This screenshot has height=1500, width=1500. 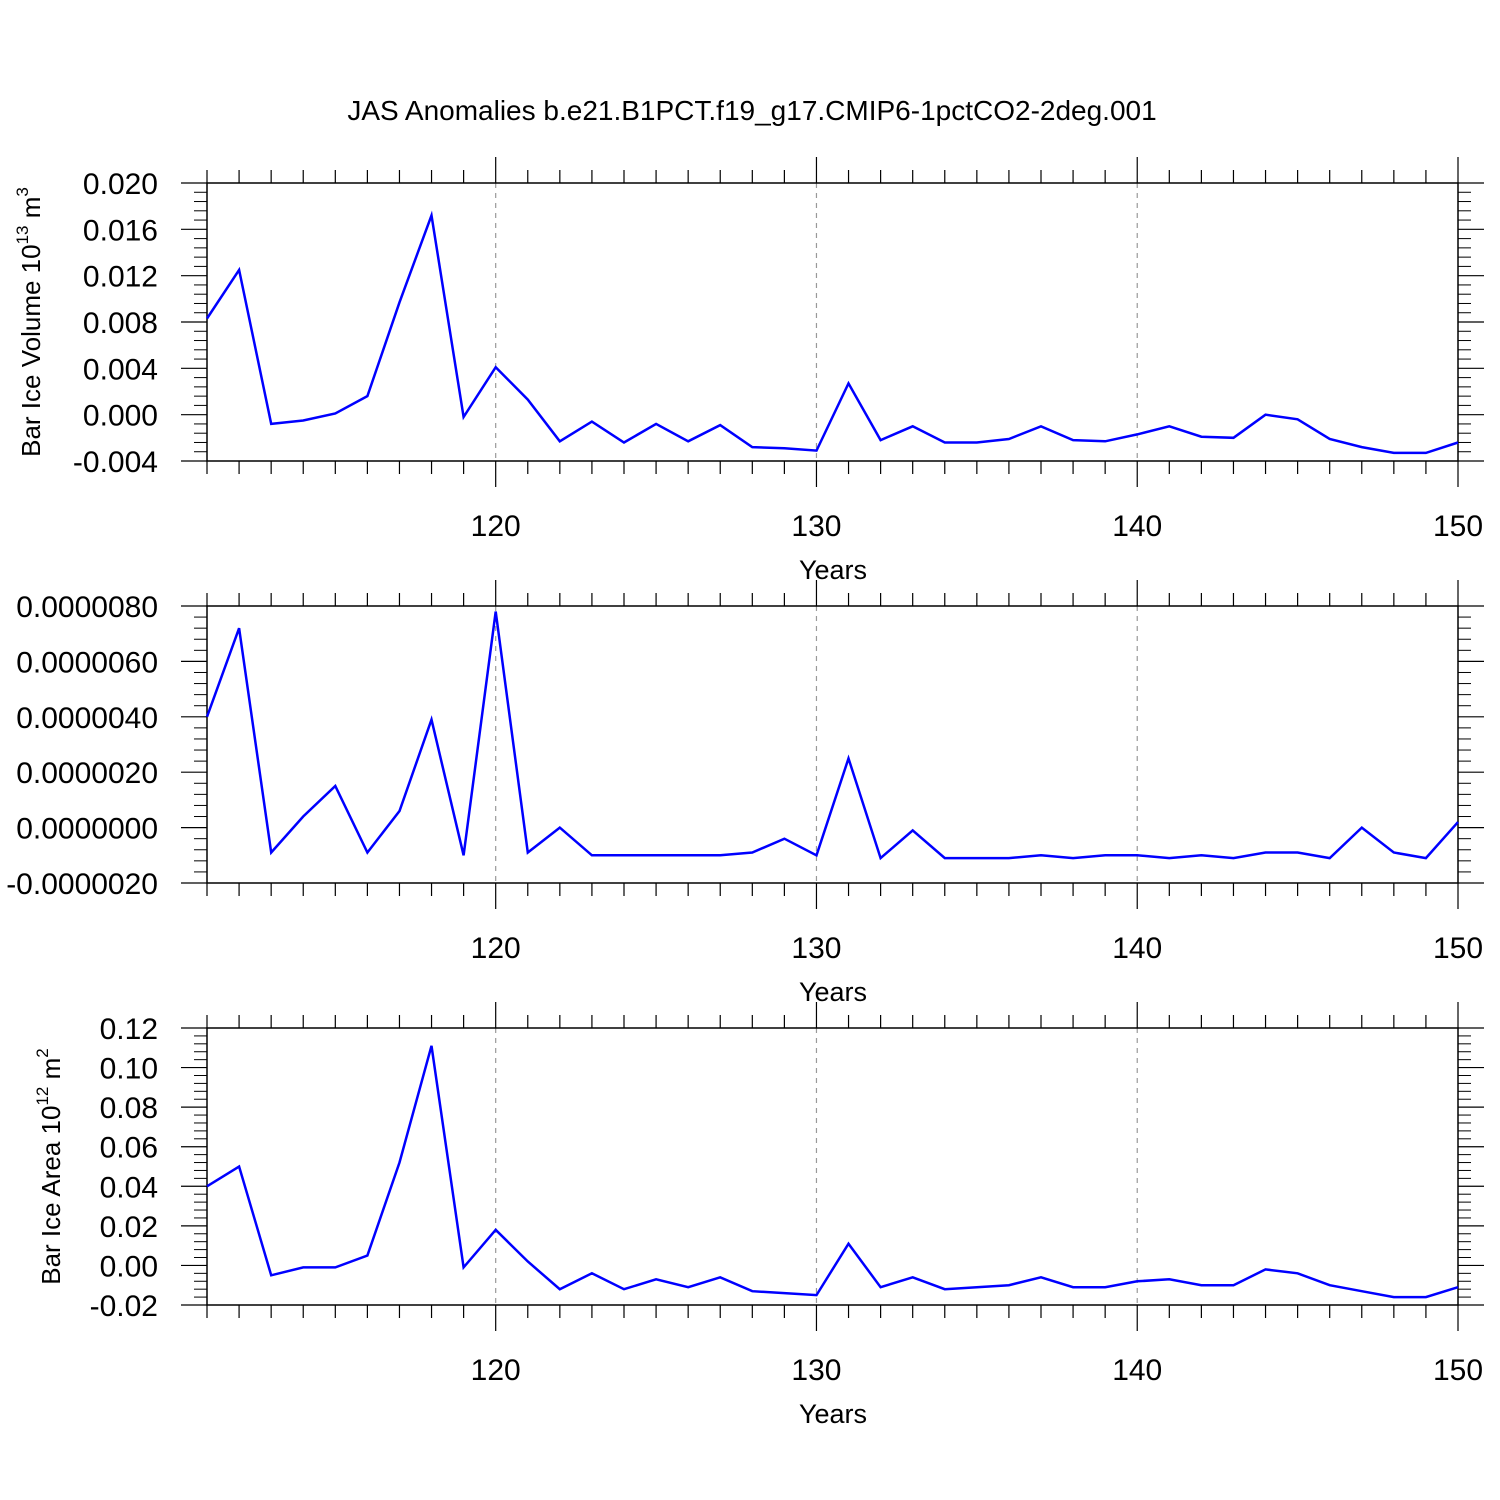 I want to click on y-axis-label-unit-exponent: 2, so click(x=42, y=1052).